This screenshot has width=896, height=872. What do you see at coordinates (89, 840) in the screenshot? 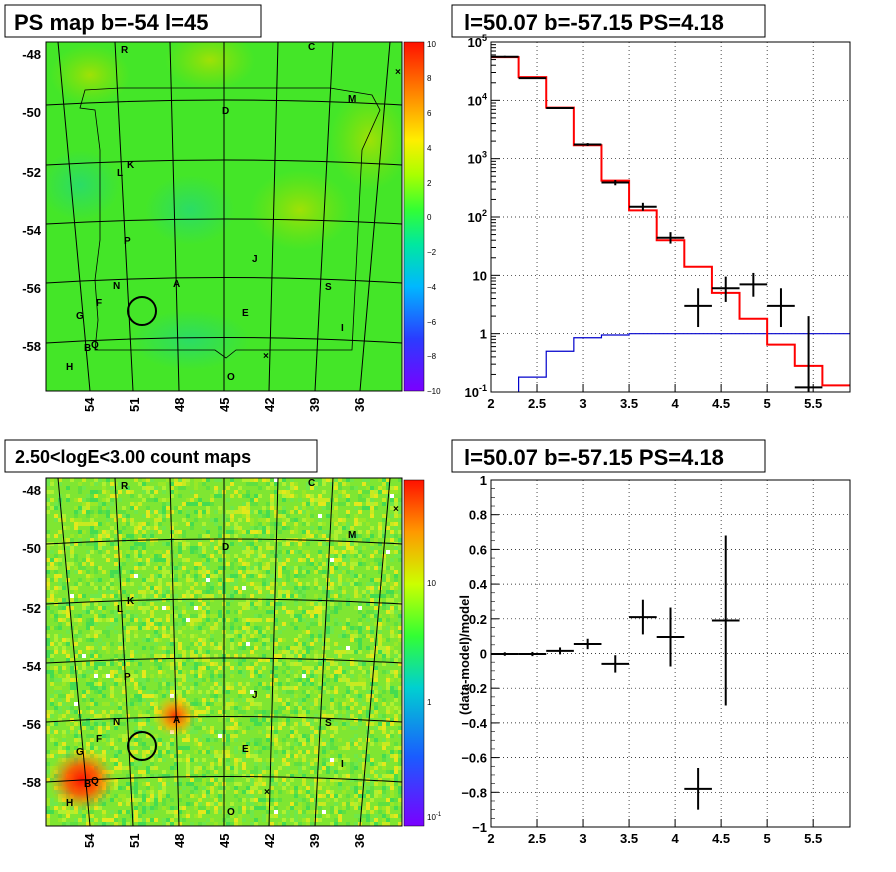
I see `count-map-x-tick: 54` at bounding box center [89, 840].